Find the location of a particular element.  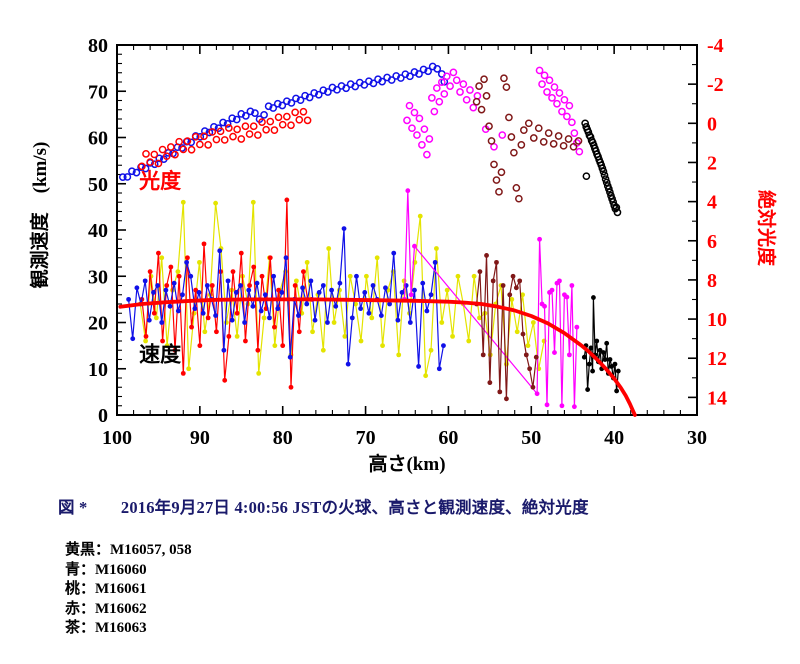

y-left-tick-label: 20 is located at coordinates (98, 324).